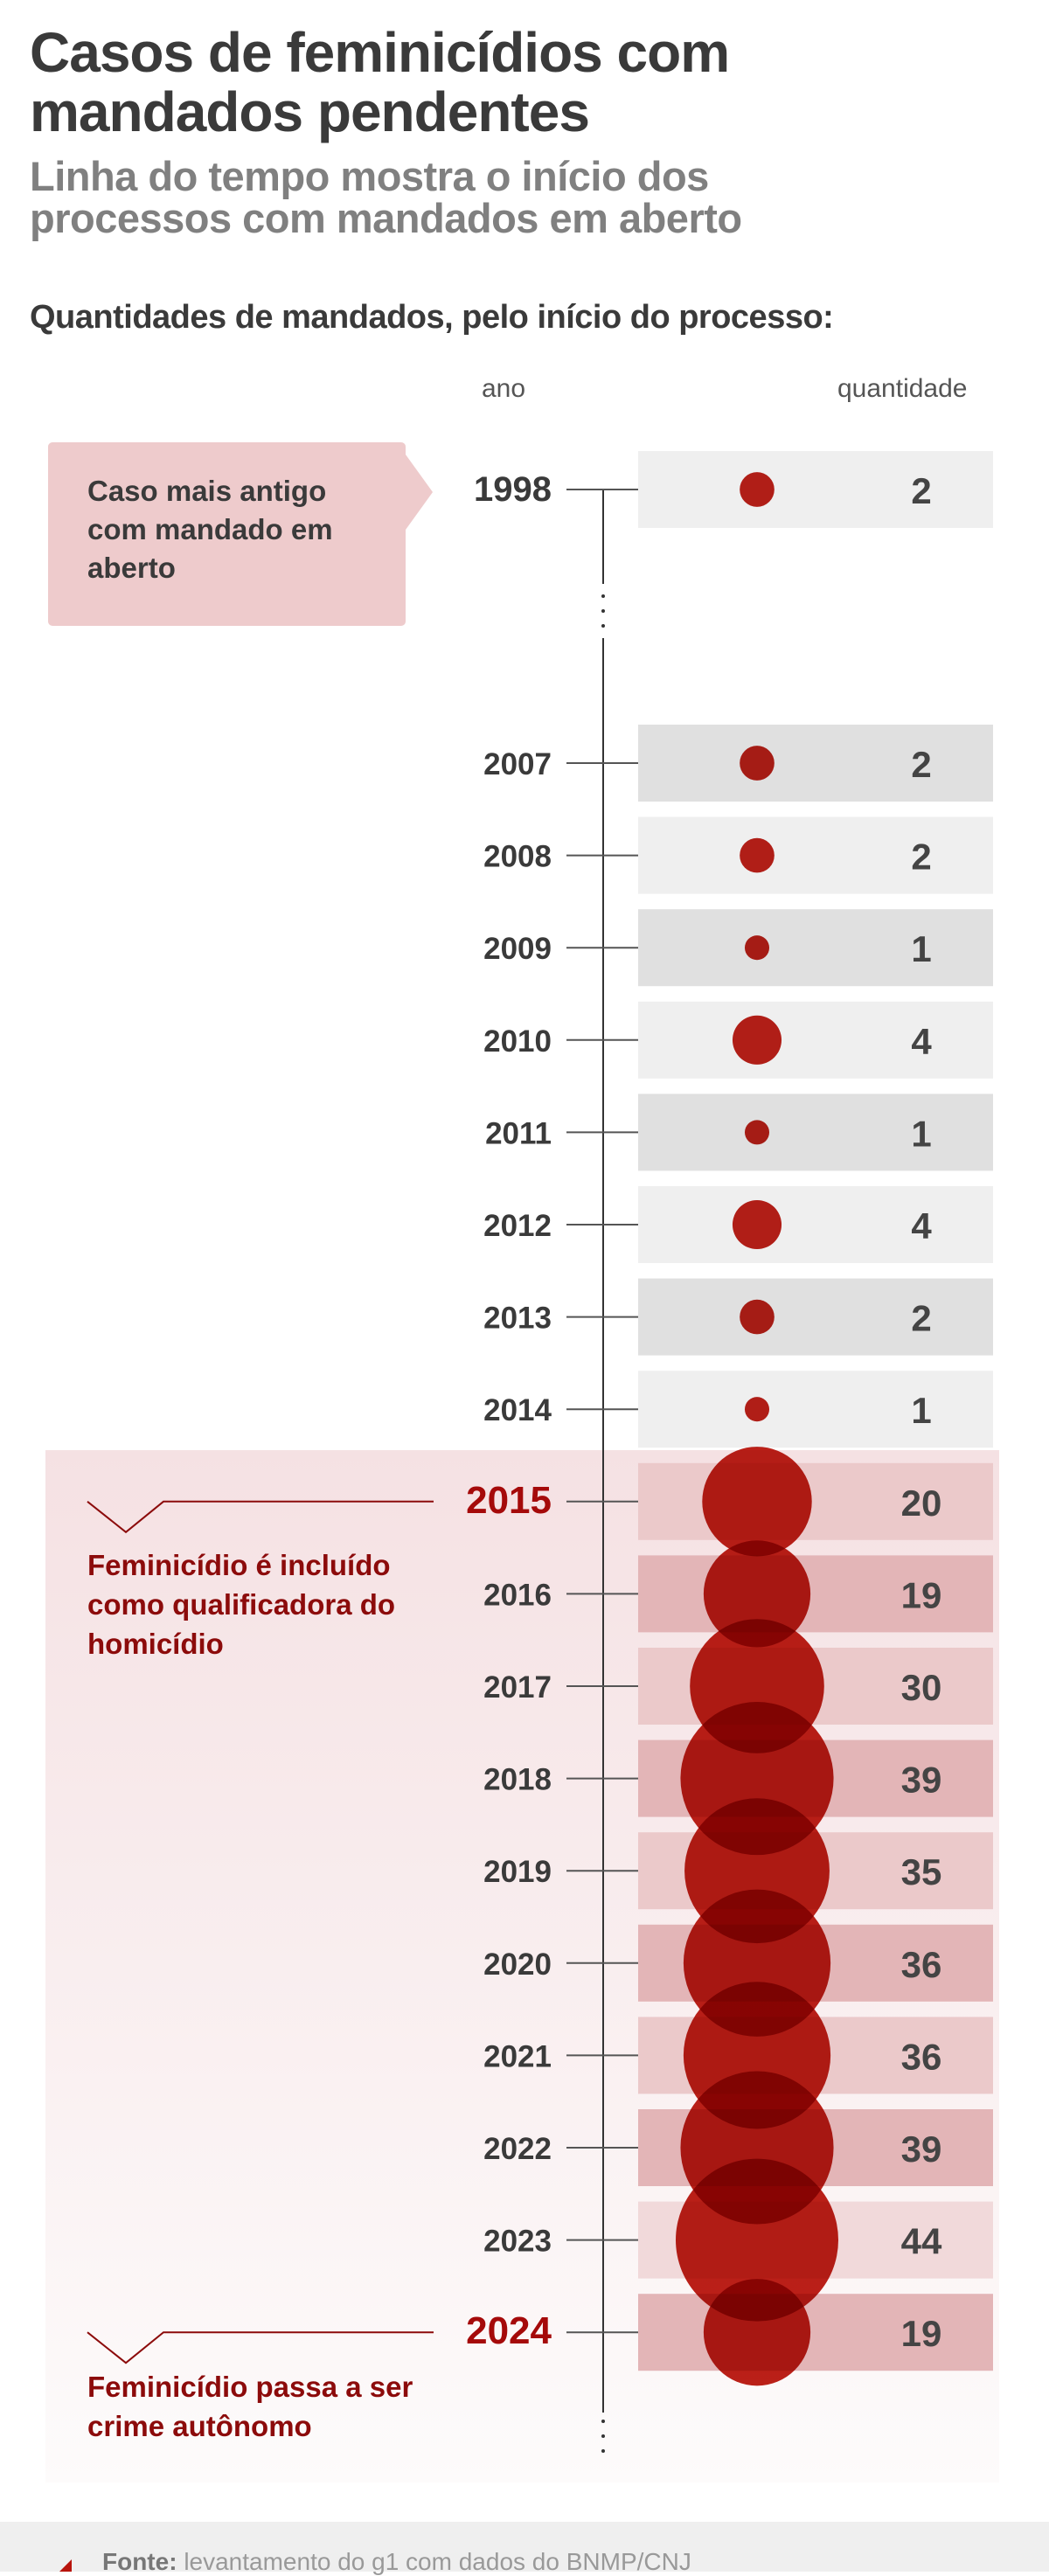  Describe the element at coordinates (757, 1502) in the screenshot. I see `bubble-2015` at that location.